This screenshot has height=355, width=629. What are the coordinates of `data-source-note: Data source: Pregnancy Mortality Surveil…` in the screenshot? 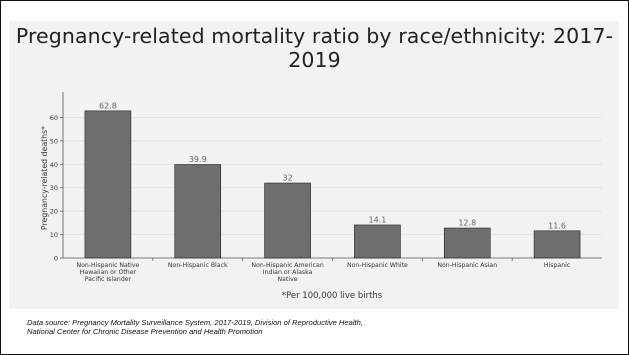 It's located at (195, 327).